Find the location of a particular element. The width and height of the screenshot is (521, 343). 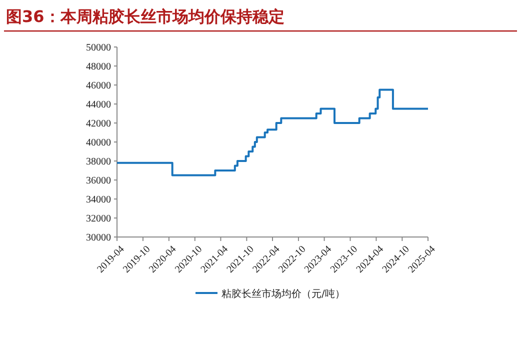

y-tick-label: 40000 is located at coordinates (98, 143).